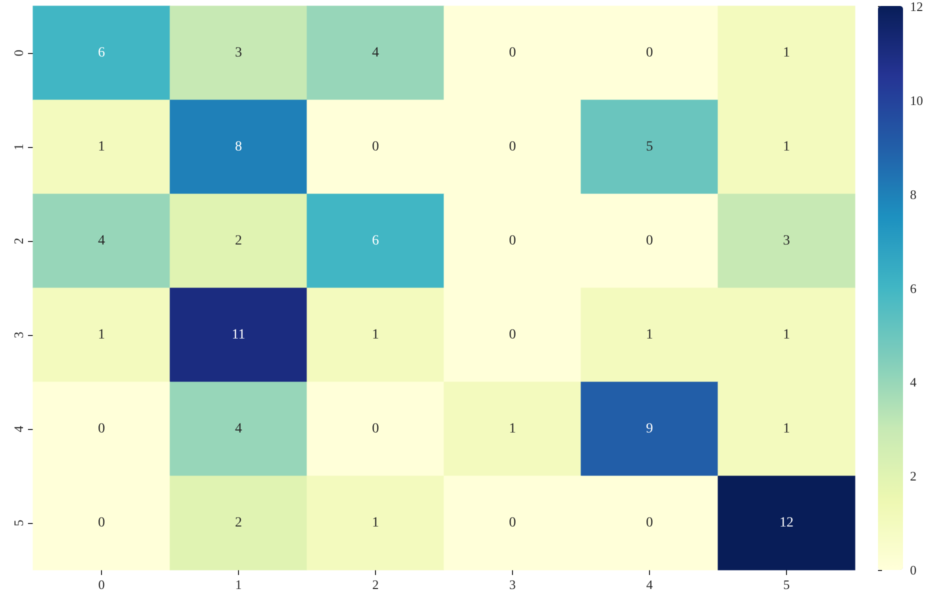 This screenshot has width=935, height=595. What do you see at coordinates (101, 584) in the screenshot?
I see `x-tick-label: 0` at bounding box center [101, 584].